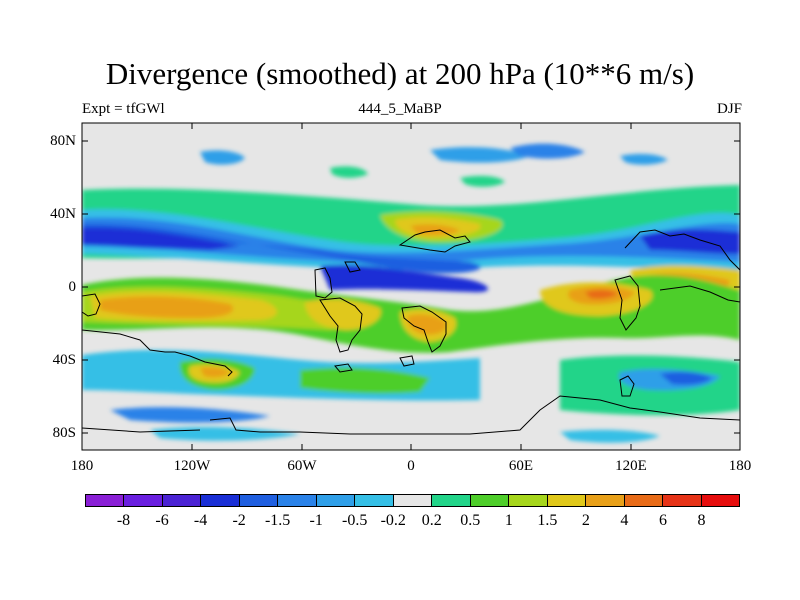 This screenshot has height=600, width=800. I want to click on lon-label: 60W, so click(302, 466).